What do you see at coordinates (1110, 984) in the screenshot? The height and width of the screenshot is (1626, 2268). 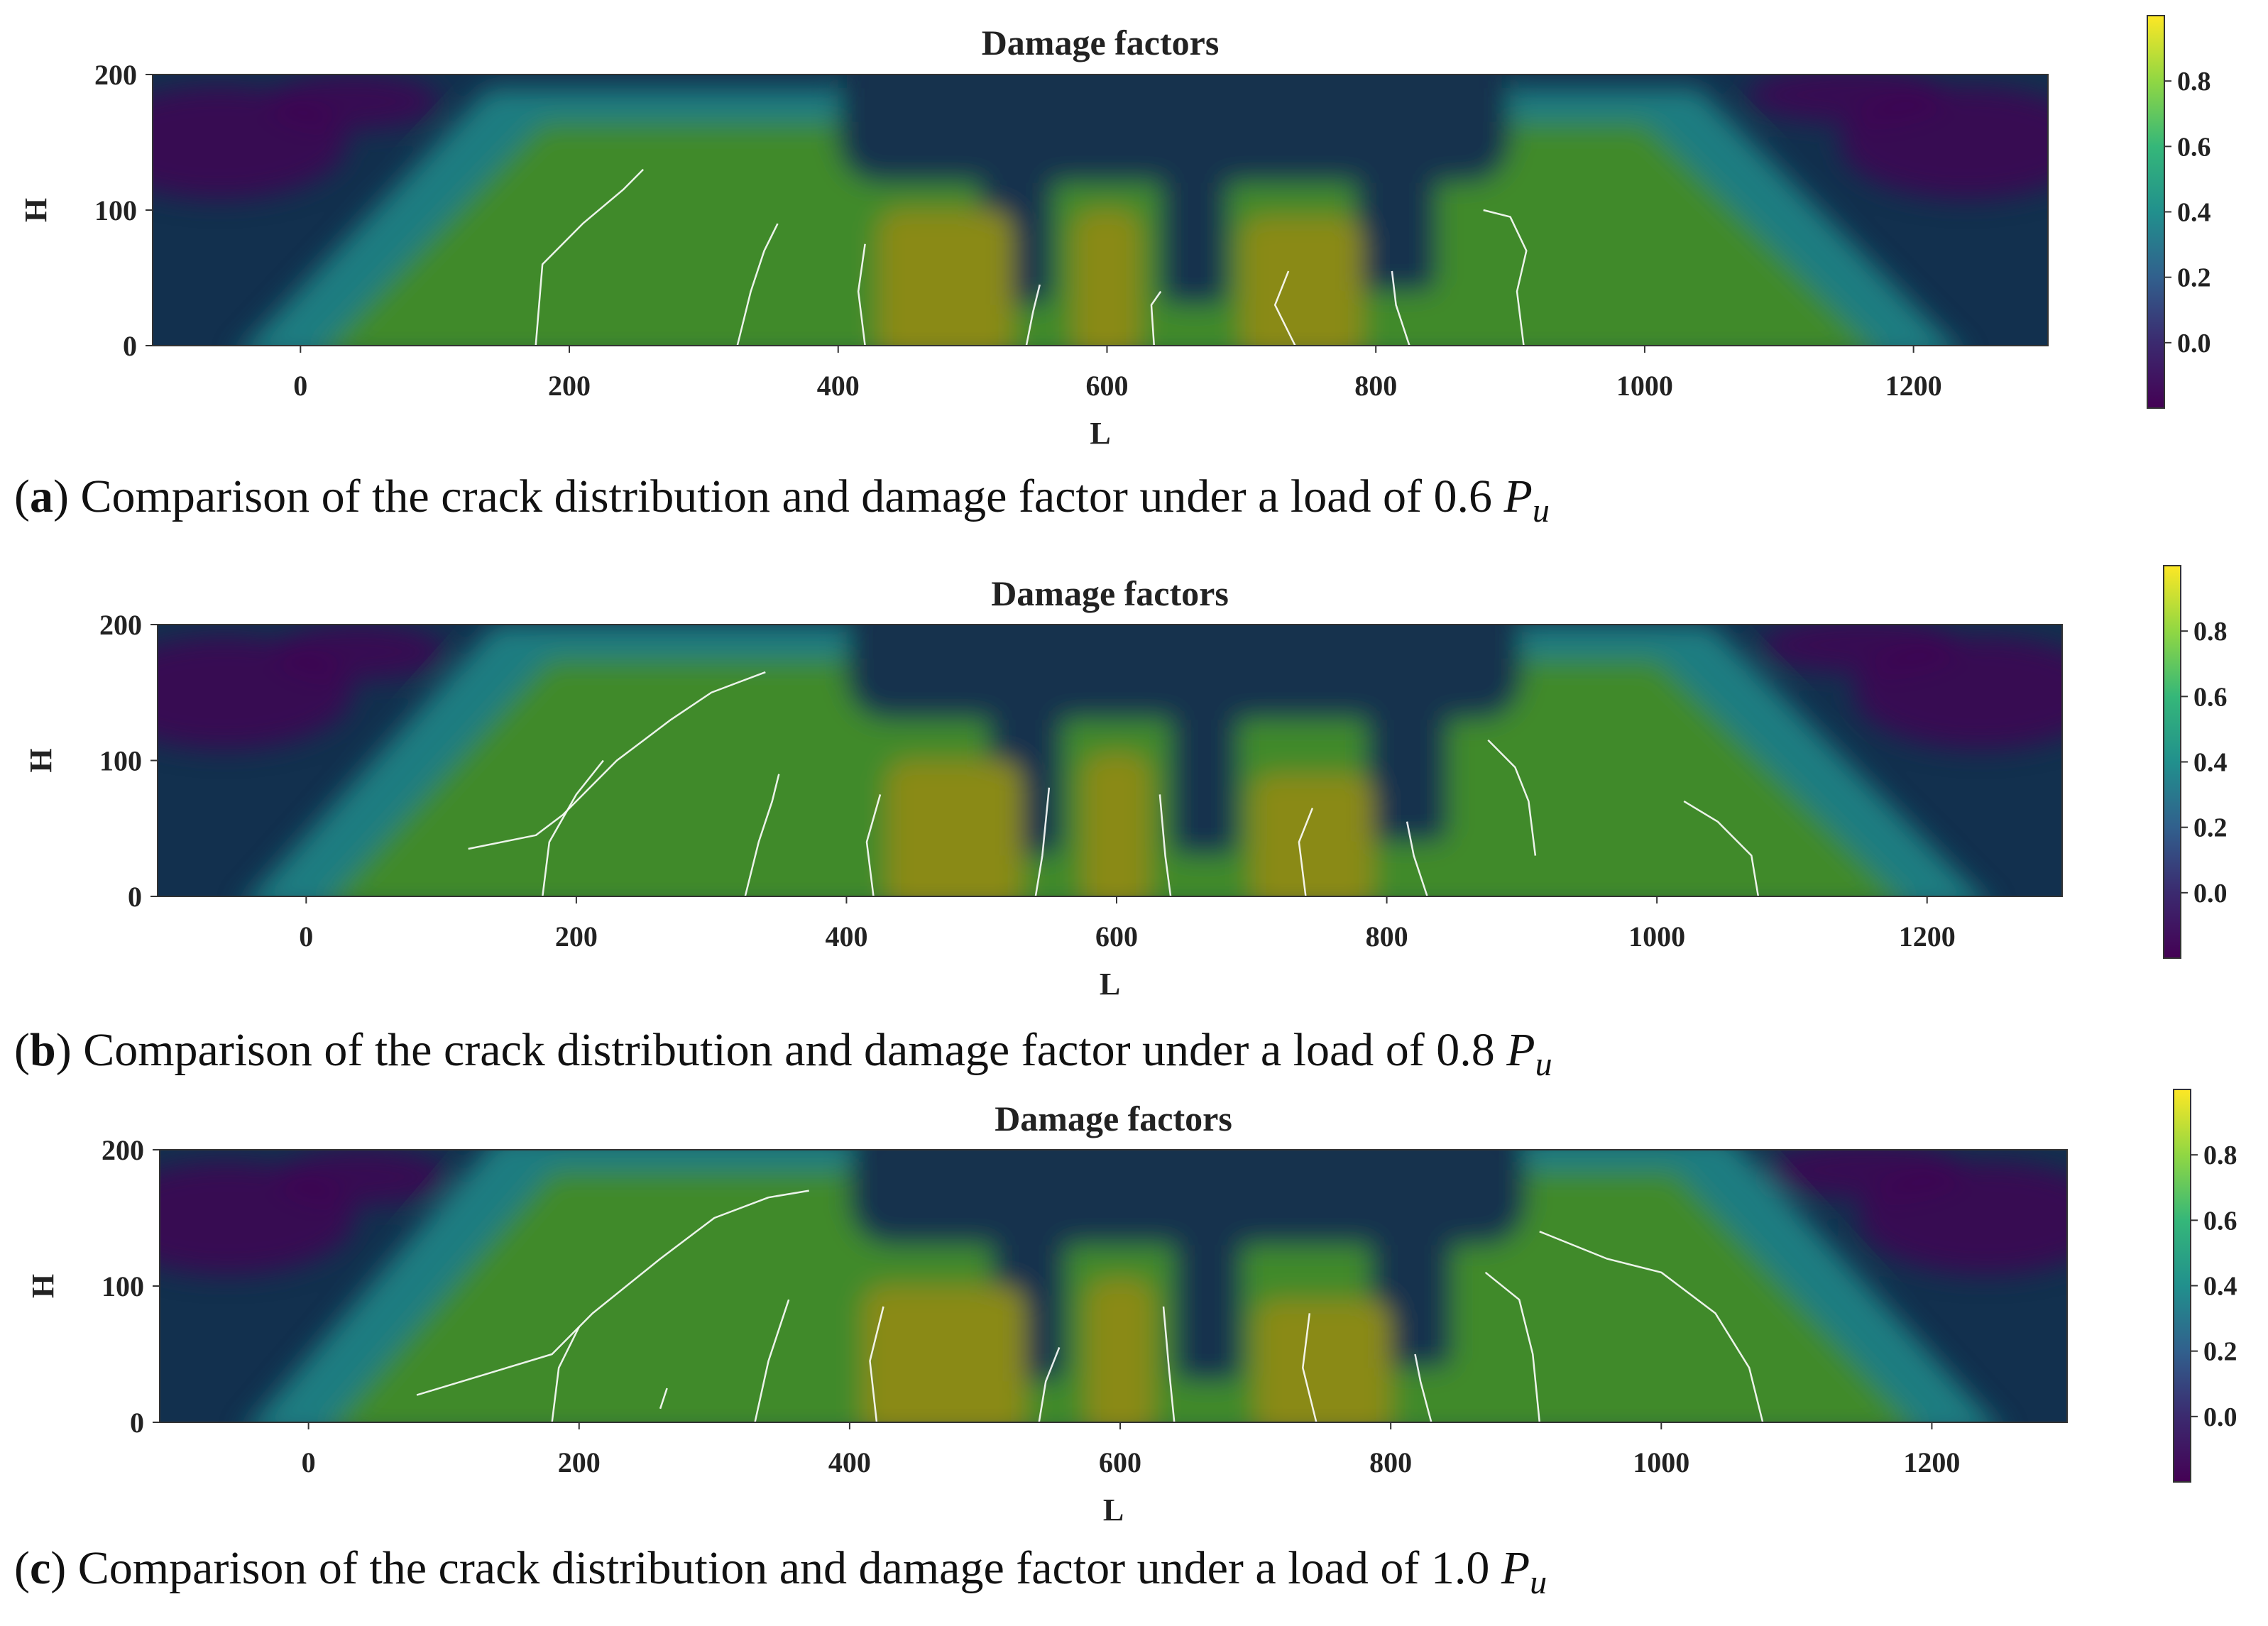 I see `x-axis-label: L` at bounding box center [1110, 984].